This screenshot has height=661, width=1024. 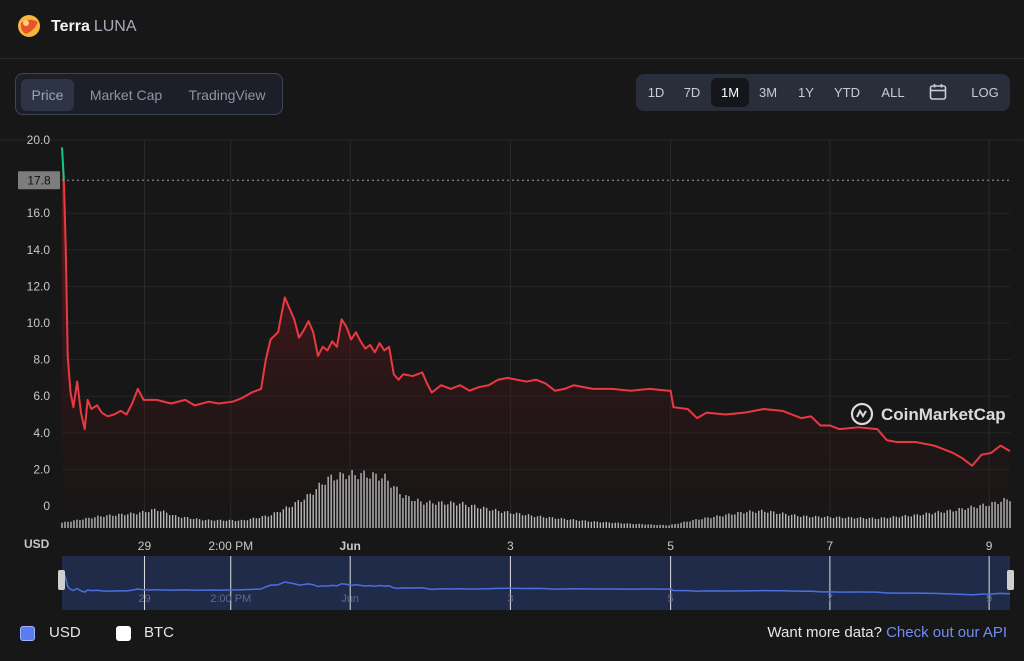 What do you see at coordinates (39, 250) in the screenshot?
I see `y-tick-label: 14.0` at bounding box center [39, 250].